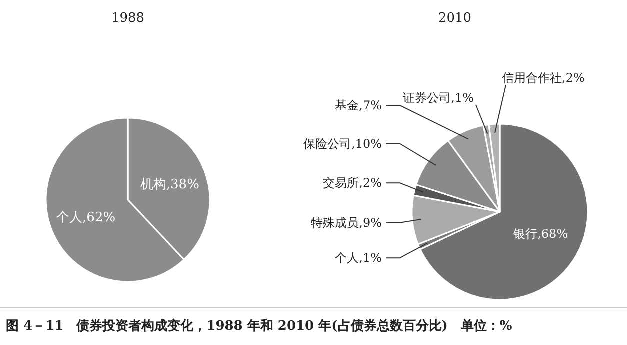 The width and height of the screenshot is (627, 345). I want to click on slice-label: 银行,68%, so click(540, 233).